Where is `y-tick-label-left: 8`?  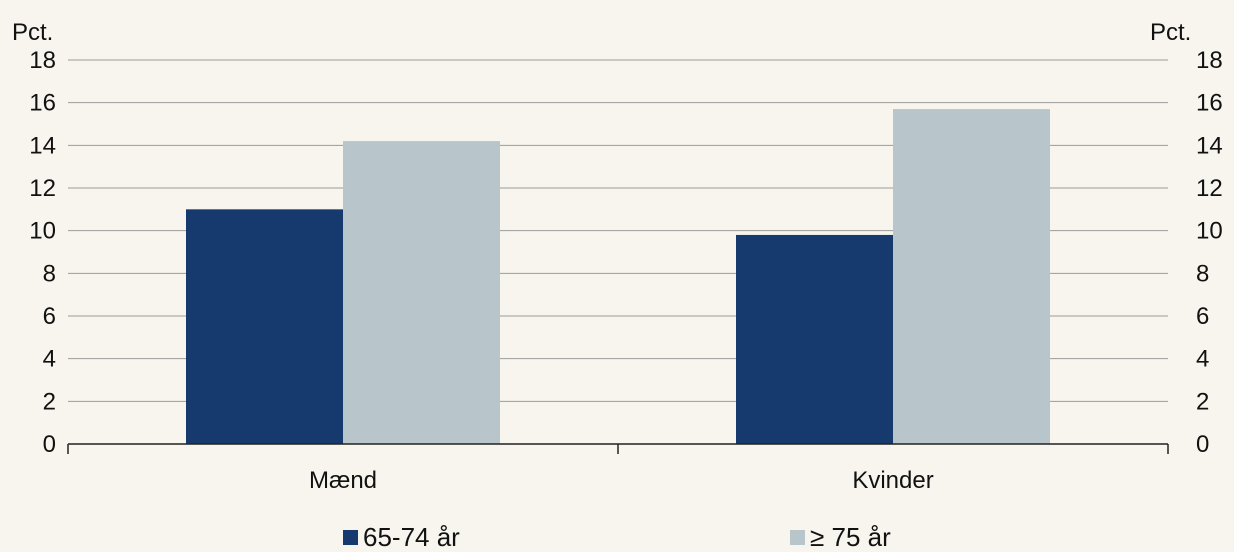 y-tick-label-left: 8 is located at coordinates (49, 273).